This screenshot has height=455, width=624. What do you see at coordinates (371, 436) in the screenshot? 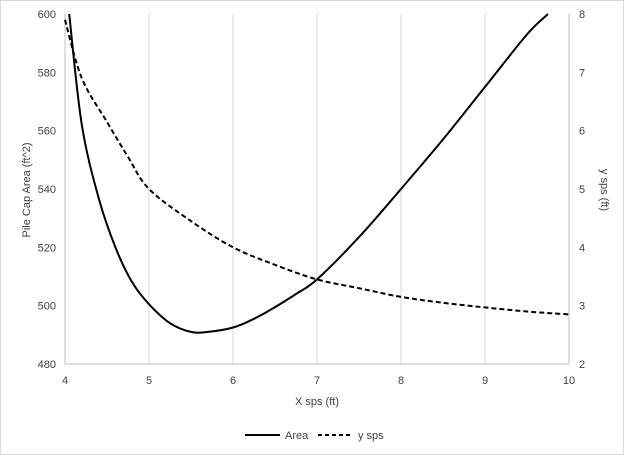
I see `legend-label-ysps: y sps` at bounding box center [371, 436].